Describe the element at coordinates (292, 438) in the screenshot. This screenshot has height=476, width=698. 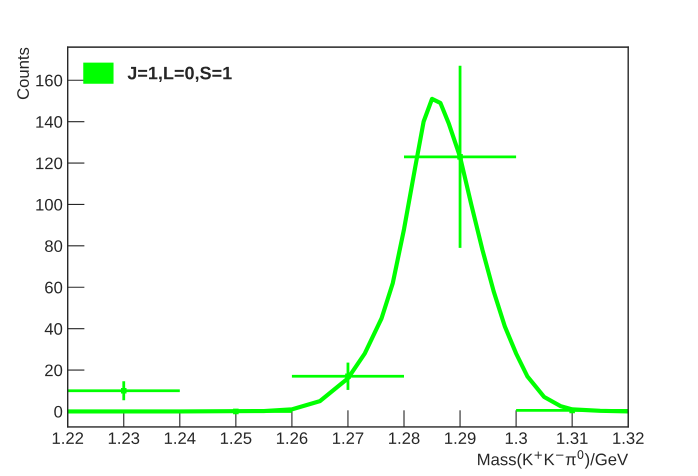
I see `x-tick-label: 1.26` at that location.